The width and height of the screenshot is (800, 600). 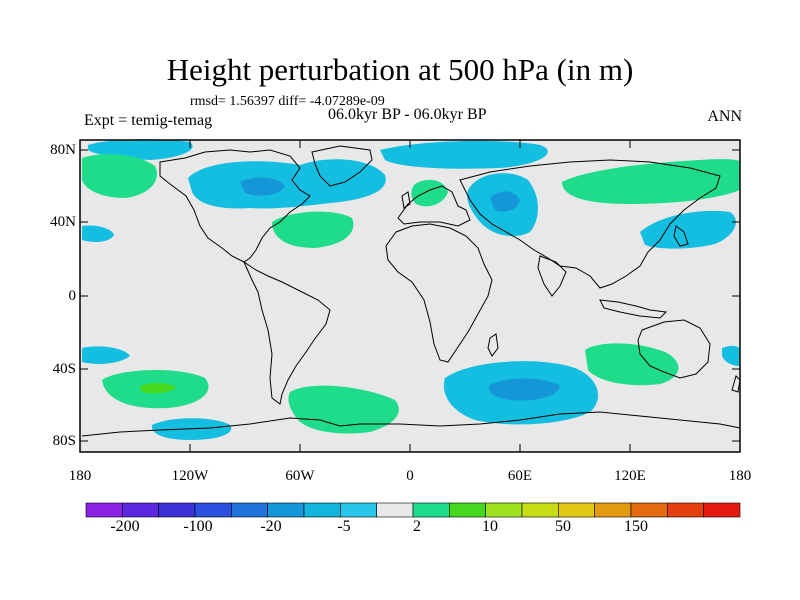 I want to click on coastline-europe, so click(x=434, y=206).